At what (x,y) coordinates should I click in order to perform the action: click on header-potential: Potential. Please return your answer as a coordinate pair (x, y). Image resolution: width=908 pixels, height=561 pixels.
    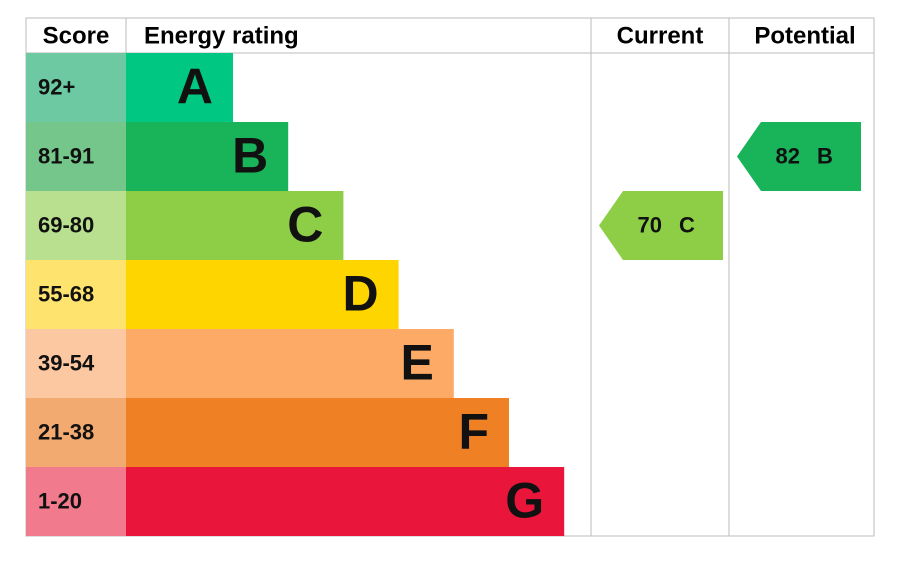
    Looking at the image, I should click on (804, 35).